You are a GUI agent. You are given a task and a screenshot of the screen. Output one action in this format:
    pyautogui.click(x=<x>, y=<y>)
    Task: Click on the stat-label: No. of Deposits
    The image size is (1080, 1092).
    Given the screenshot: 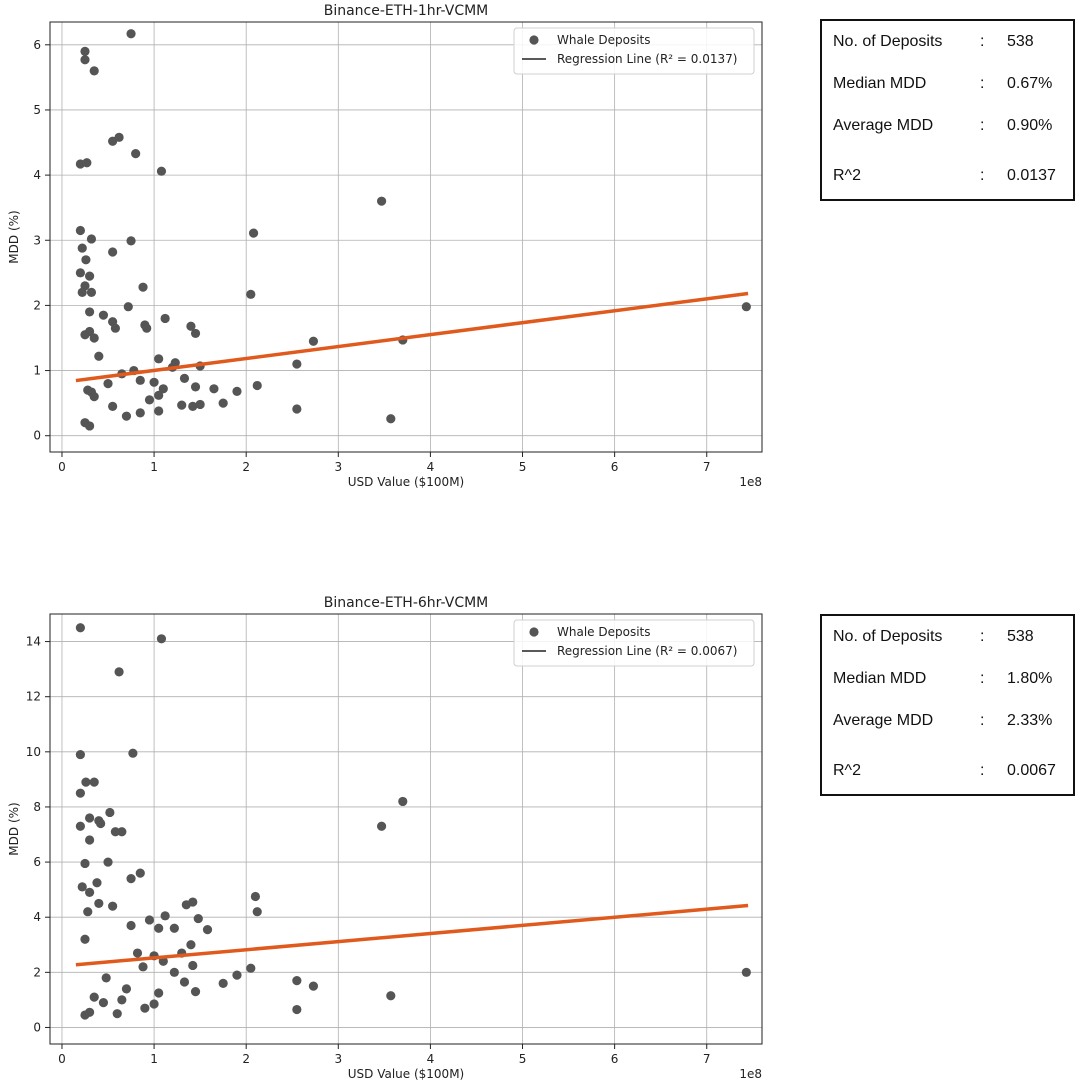 What is the action you would take?
    pyautogui.click(x=888, y=636)
    